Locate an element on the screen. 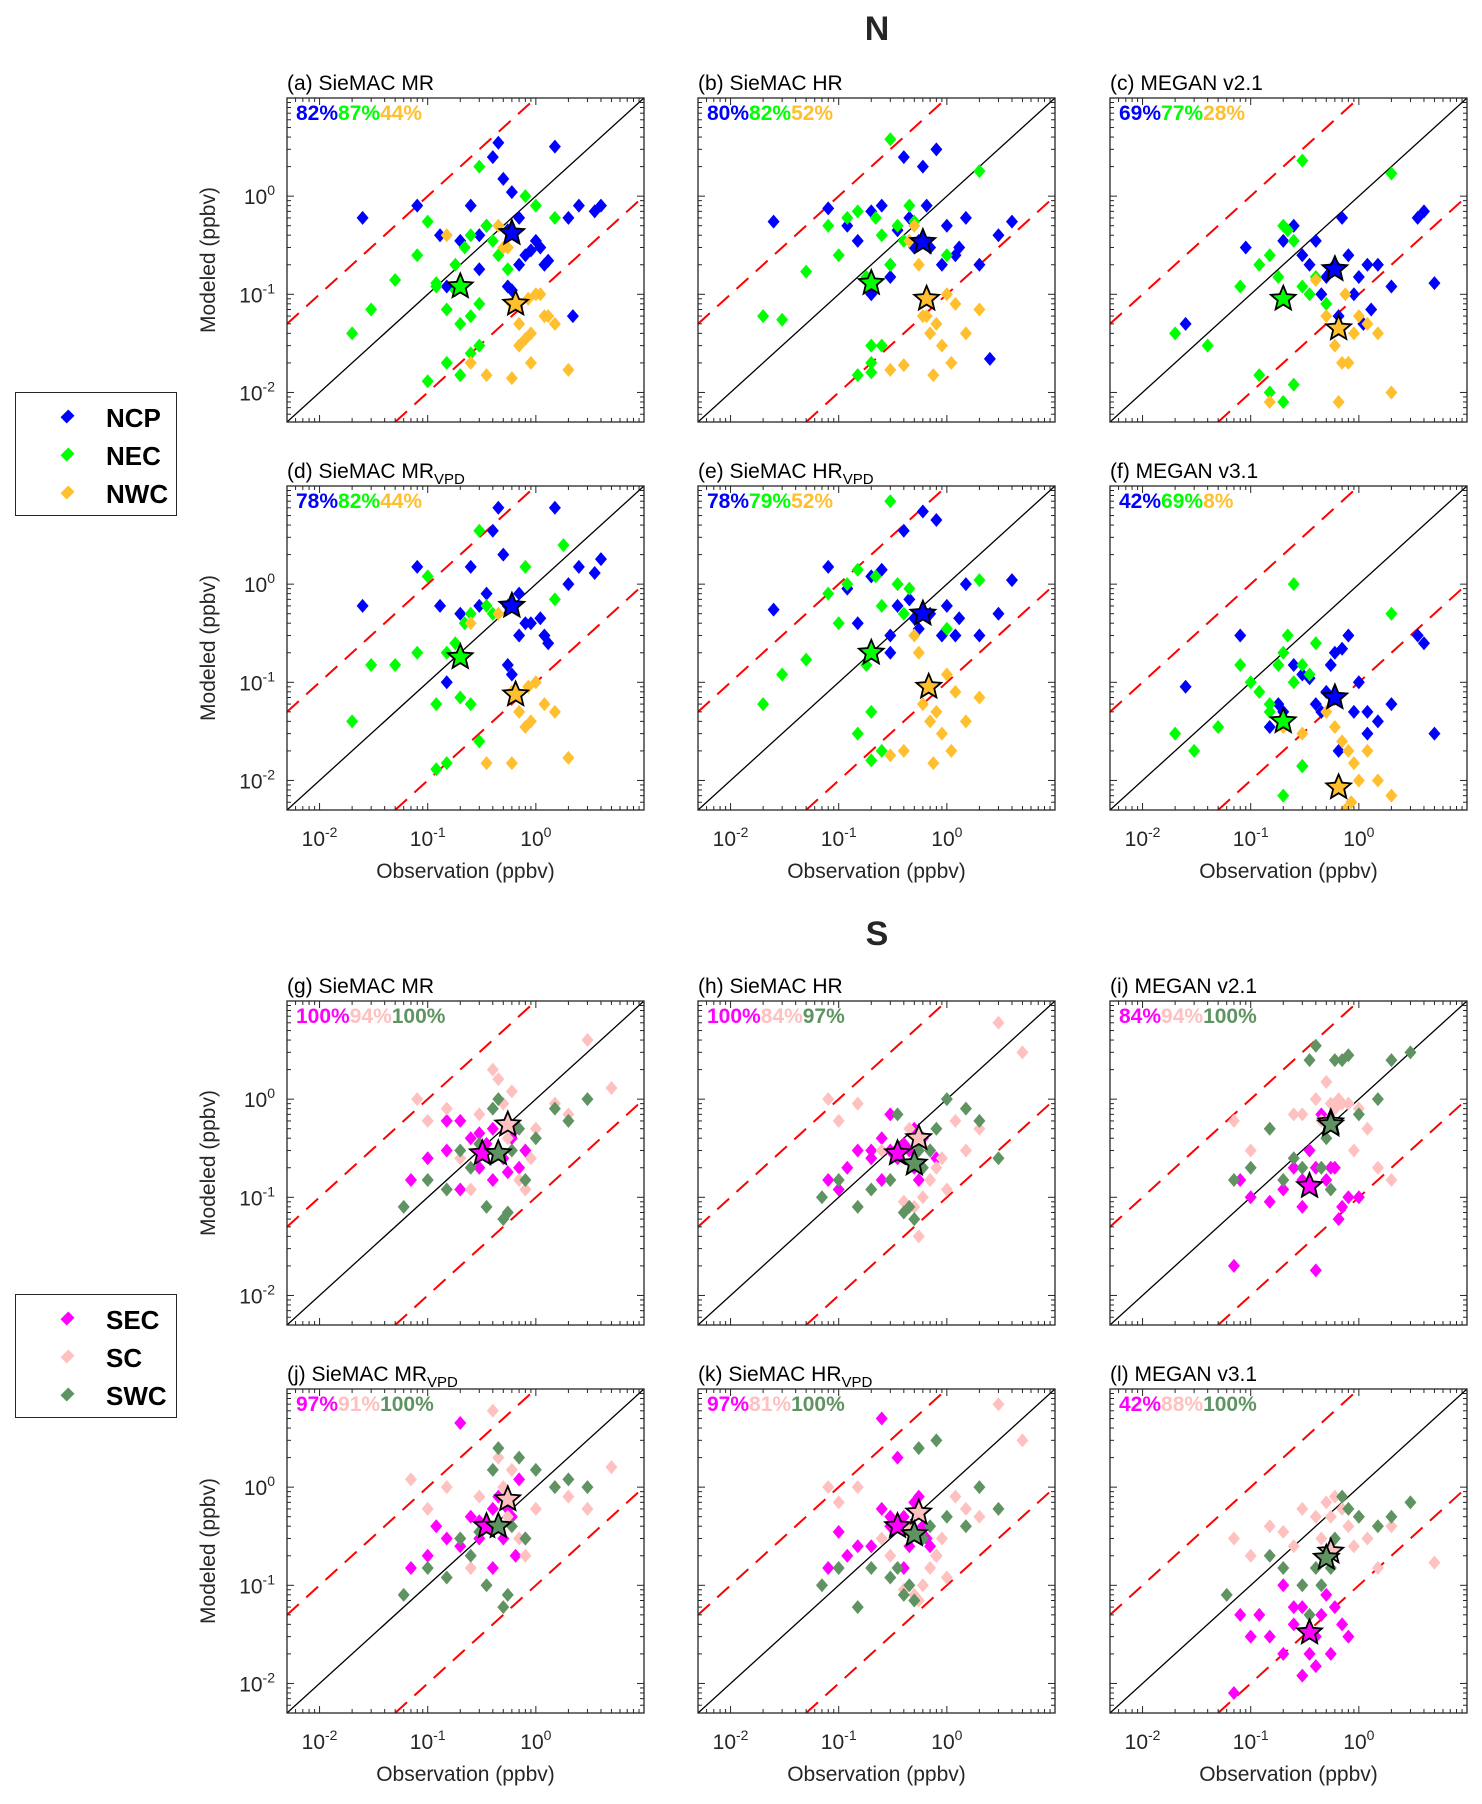 This screenshot has width=1482, height=1804. section-title-south: S is located at coordinates (877, 934).